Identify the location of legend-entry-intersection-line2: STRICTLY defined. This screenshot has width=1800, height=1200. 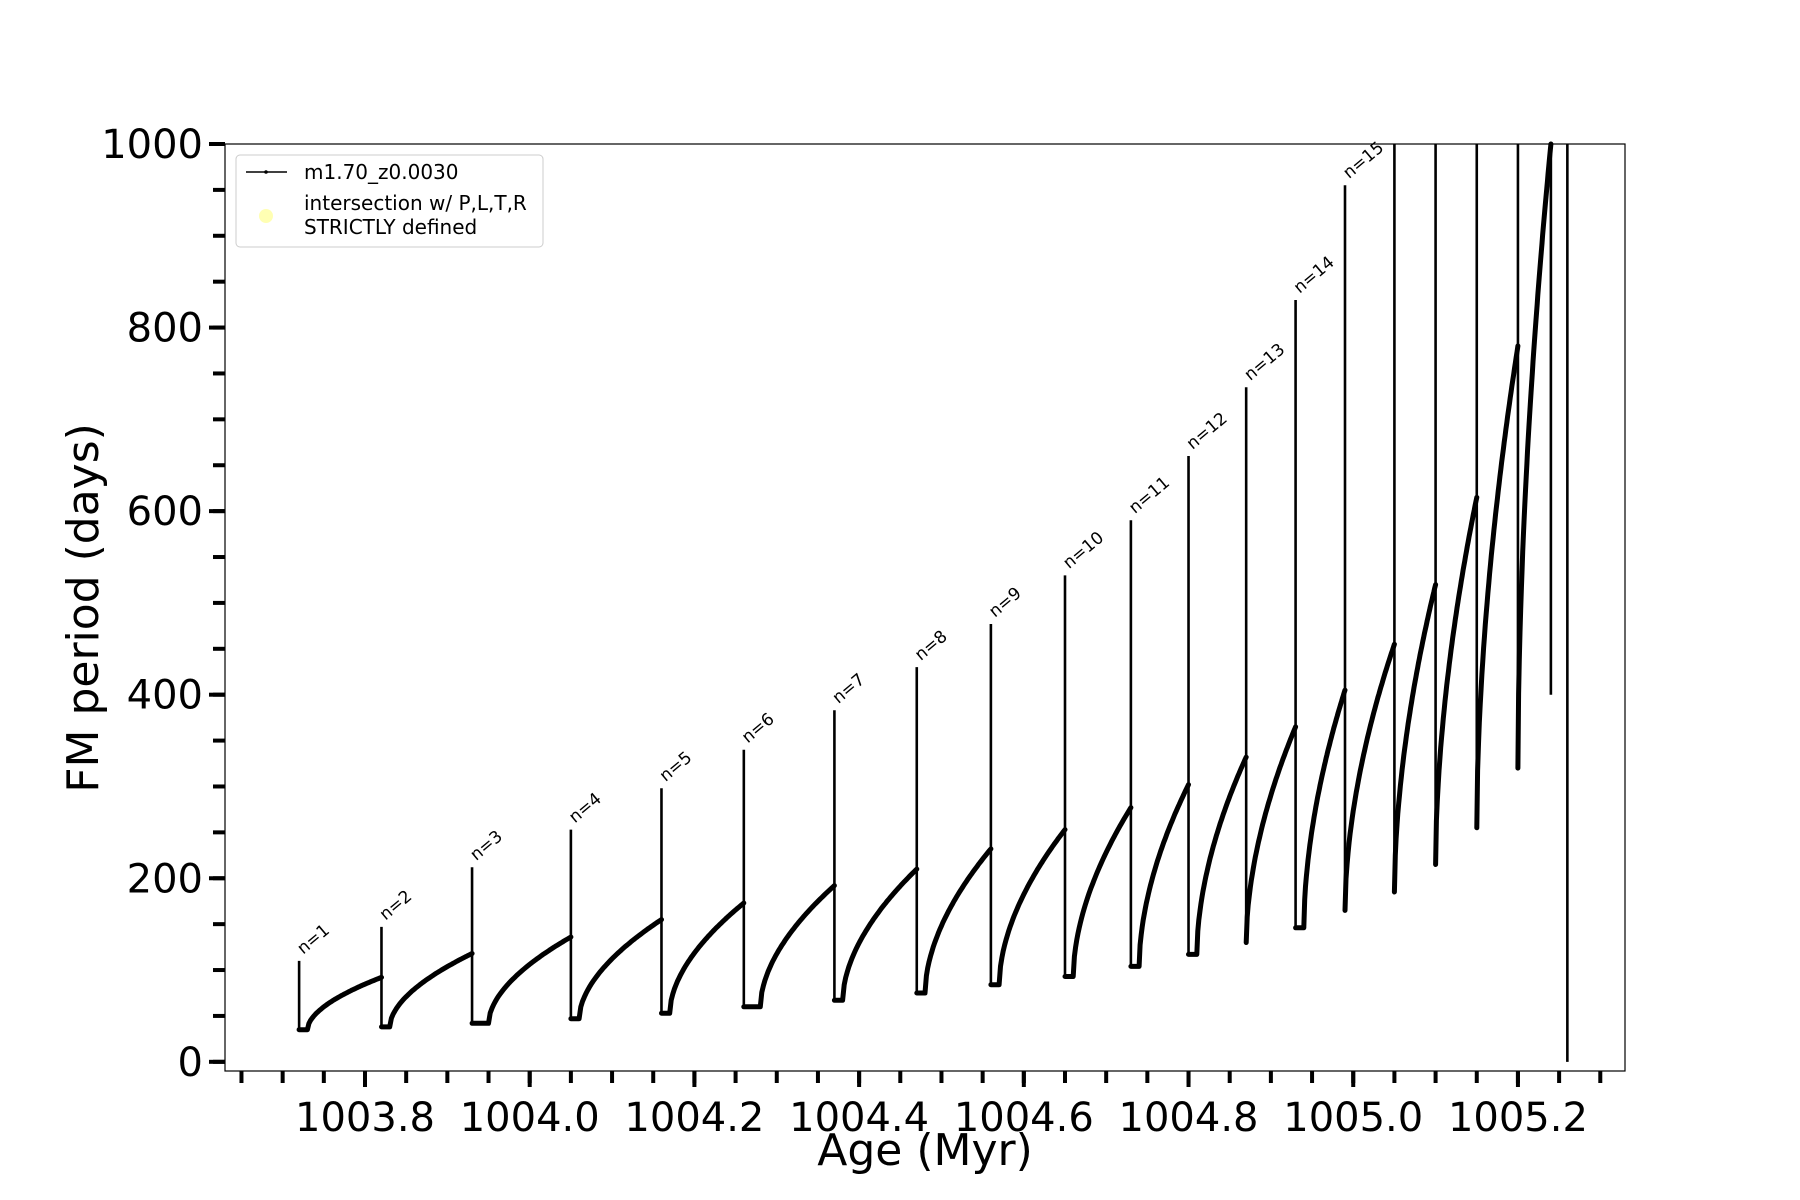
(390, 227).